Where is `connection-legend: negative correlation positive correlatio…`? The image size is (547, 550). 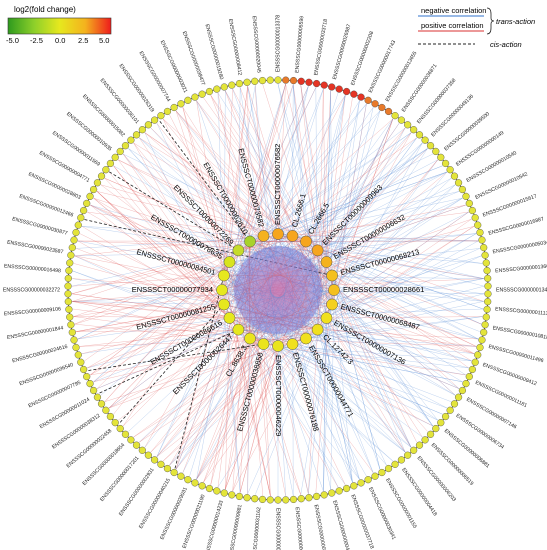
connection-legend: negative correlation positive correlatio… is located at coordinates (476, 27).